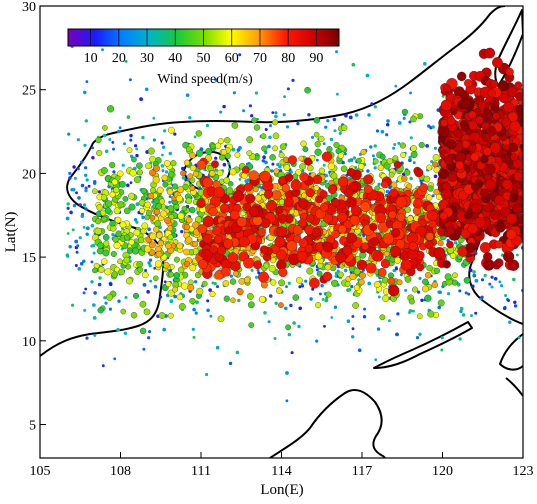  Describe the element at coordinates (508, 48) in the screenshot. I see `taiwan-coastline` at that location.